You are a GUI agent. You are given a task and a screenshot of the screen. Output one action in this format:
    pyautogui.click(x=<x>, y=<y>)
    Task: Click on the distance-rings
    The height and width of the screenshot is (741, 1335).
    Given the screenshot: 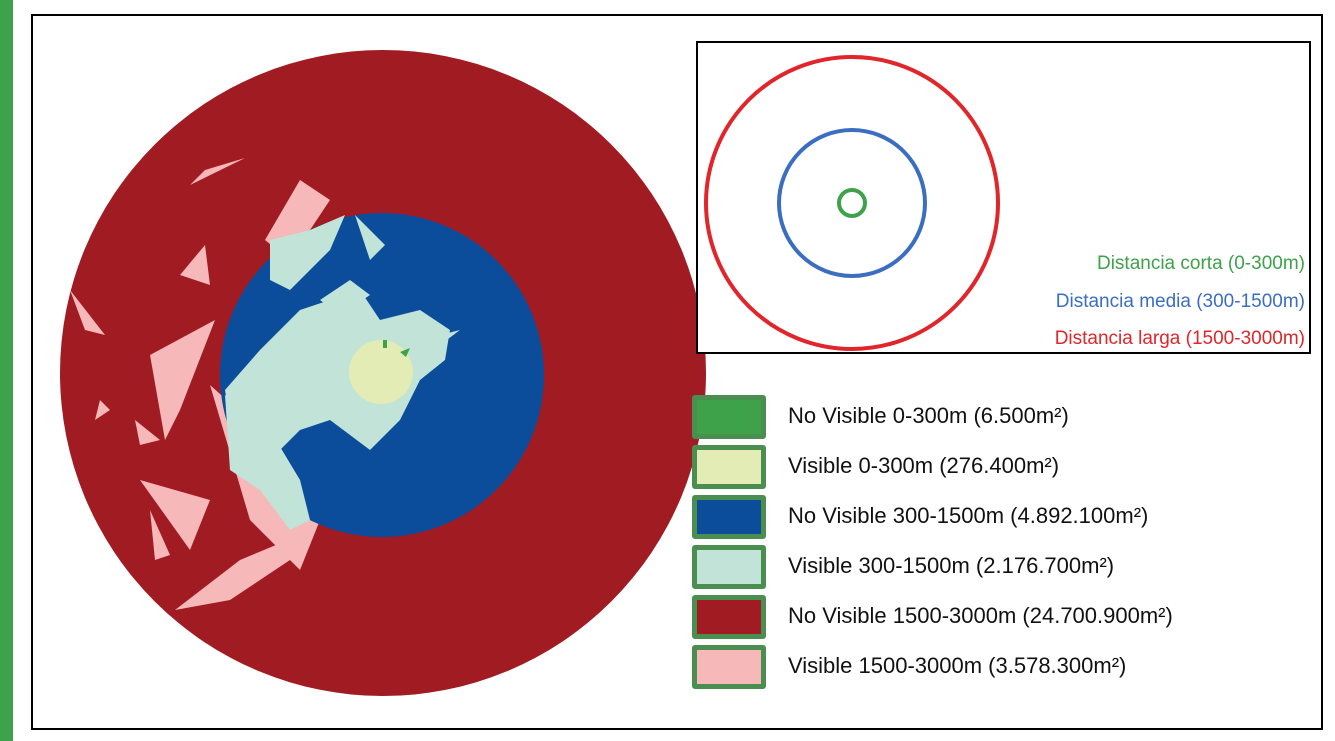 What is the action you would take?
    pyautogui.click(x=852, y=203)
    